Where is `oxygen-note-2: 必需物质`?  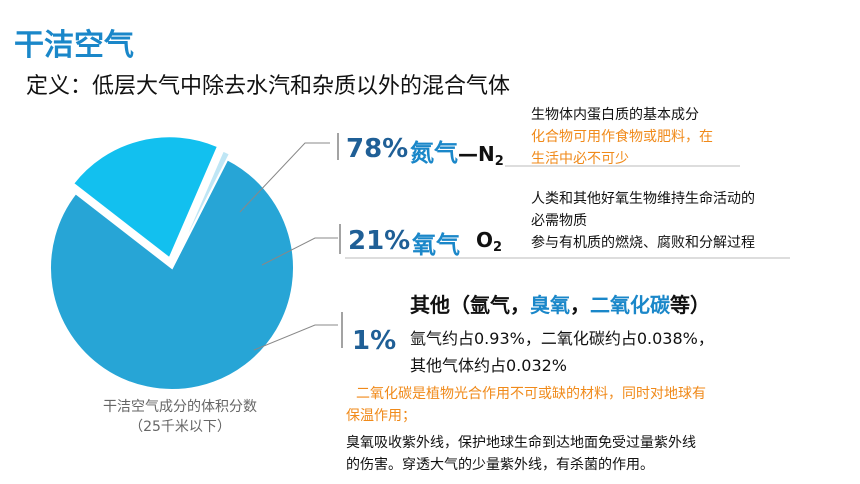 oxygen-note-2: 必需物质 is located at coordinates (559, 221).